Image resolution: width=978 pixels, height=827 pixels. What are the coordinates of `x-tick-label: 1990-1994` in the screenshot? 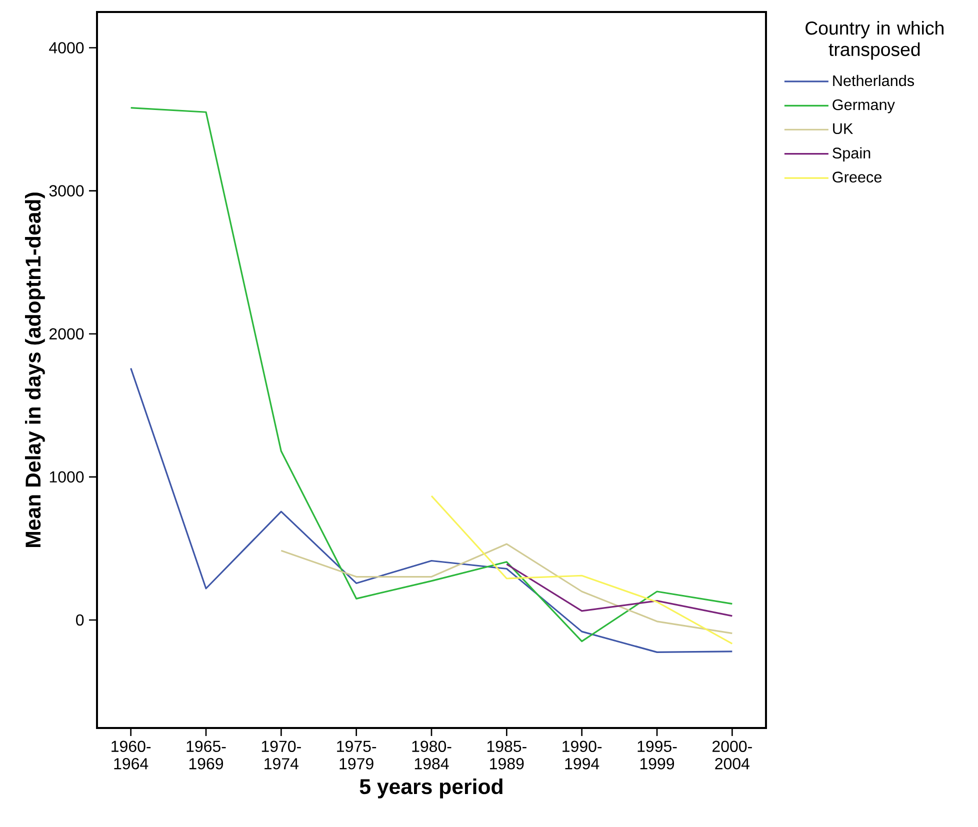 It's located at (582, 755).